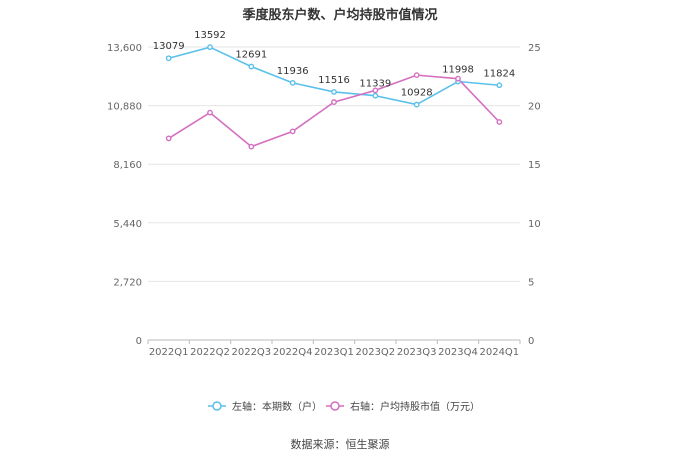 The height and width of the screenshot is (460, 680). What do you see at coordinates (127, 165) in the screenshot?
I see `left-tick-label: 8,160` at bounding box center [127, 165].